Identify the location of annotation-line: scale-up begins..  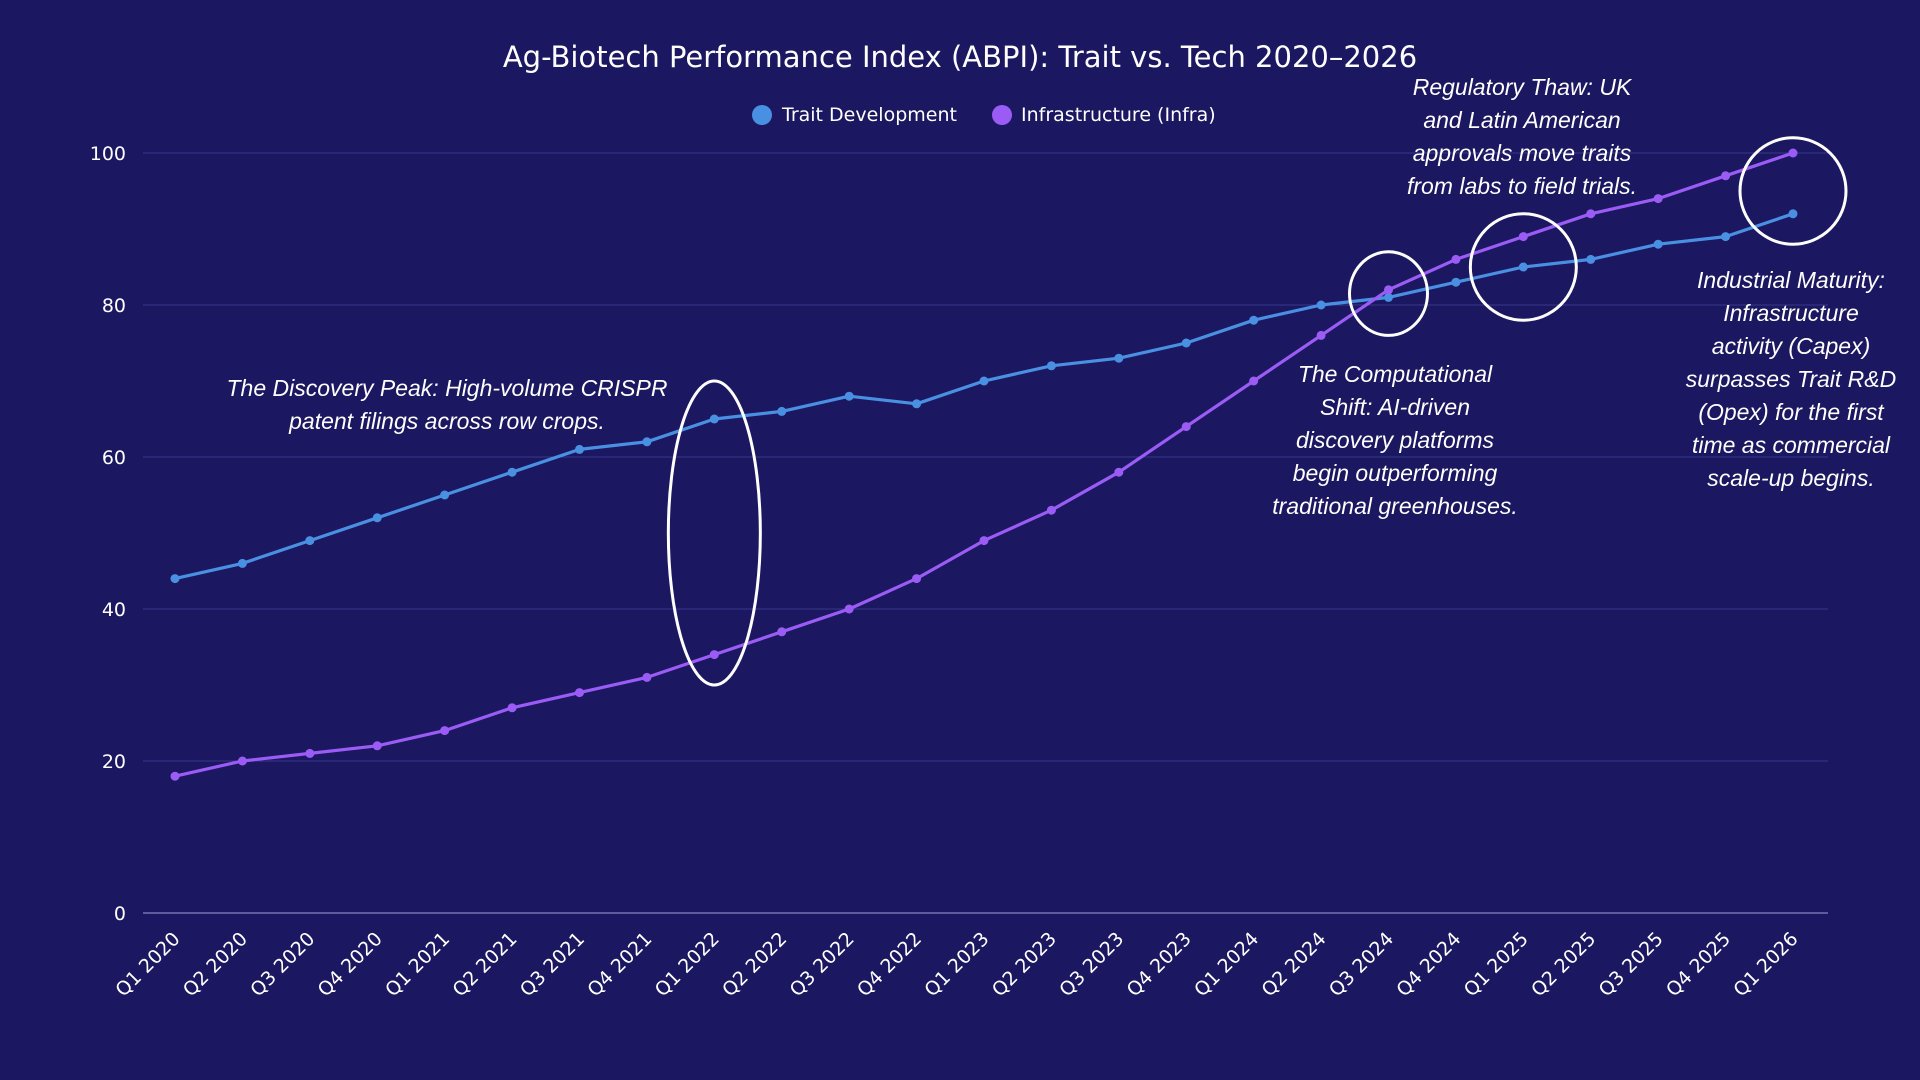
(1791, 478).